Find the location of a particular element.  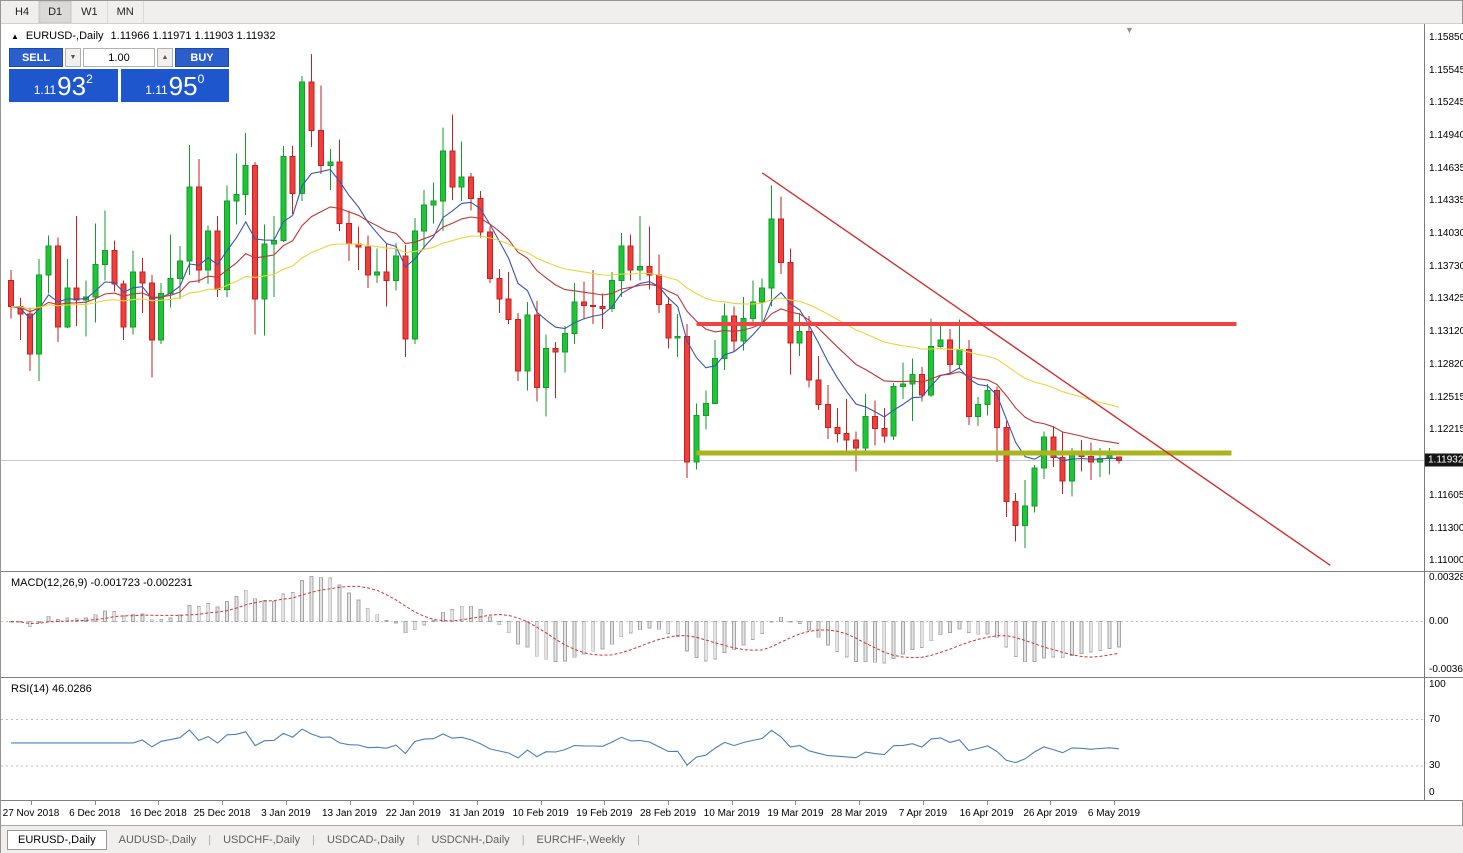

rsi-axis-label: 30 is located at coordinates (1435, 765).